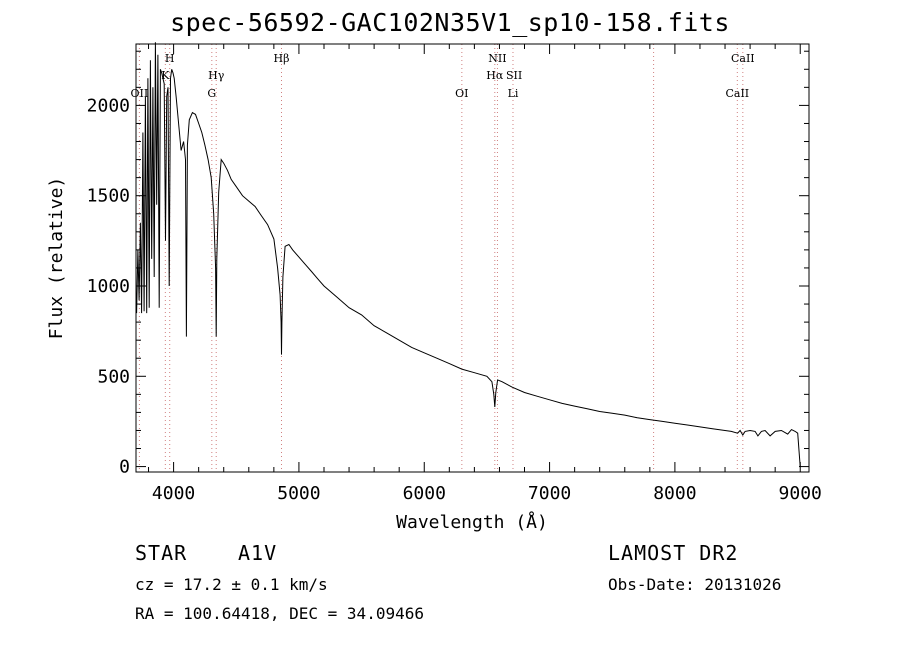  What do you see at coordinates (140, 93) in the screenshot?
I see `spectral-line-label: OII` at bounding box center [140, 93].